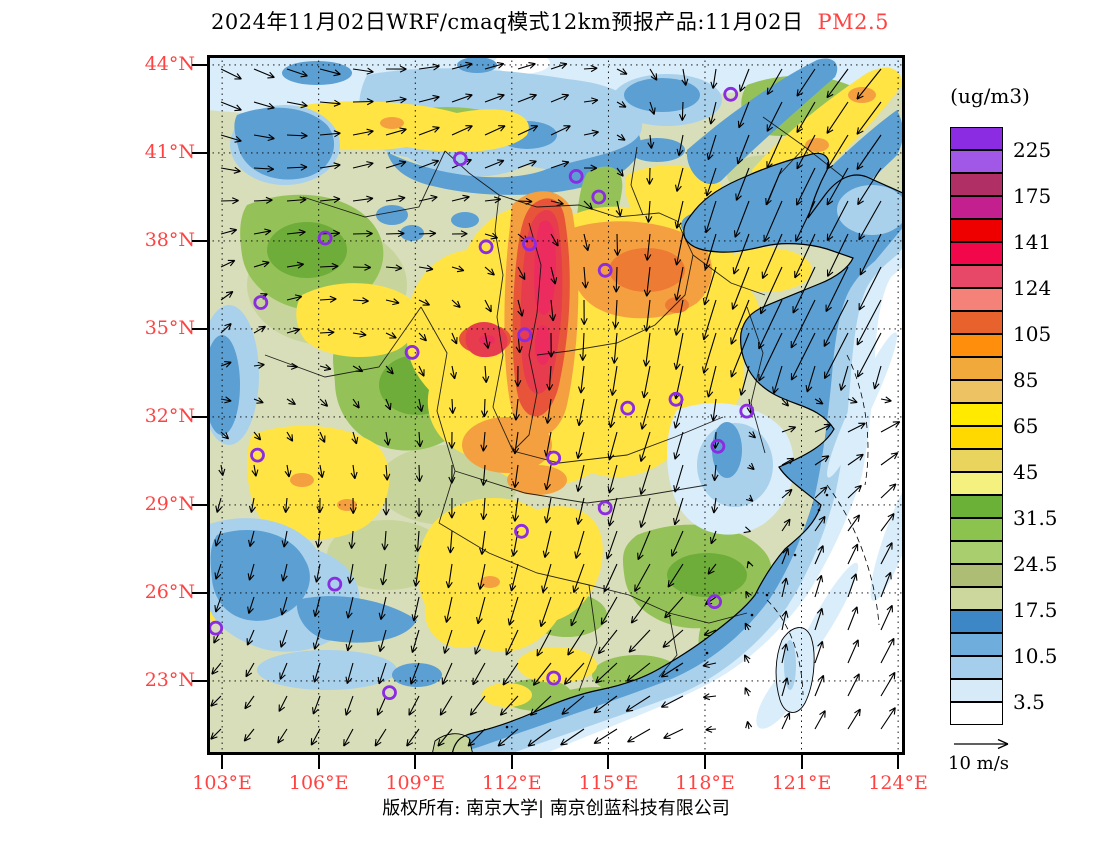 The image size is (1100, 850). What do you see at coordinates (356, 320) in the screenshot?
I see `yellow-west` at bounding box center [356, 320].